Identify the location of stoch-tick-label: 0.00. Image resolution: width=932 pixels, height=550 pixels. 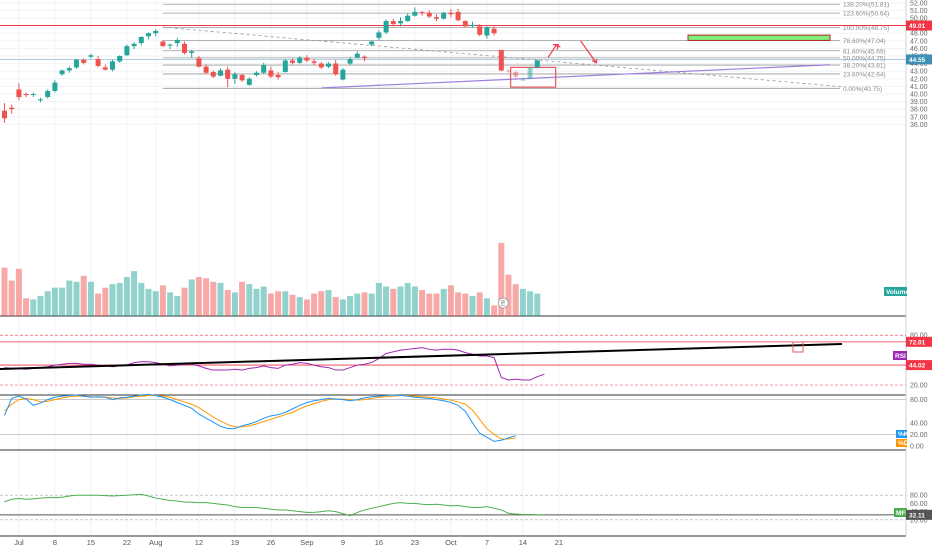
(917, 447).